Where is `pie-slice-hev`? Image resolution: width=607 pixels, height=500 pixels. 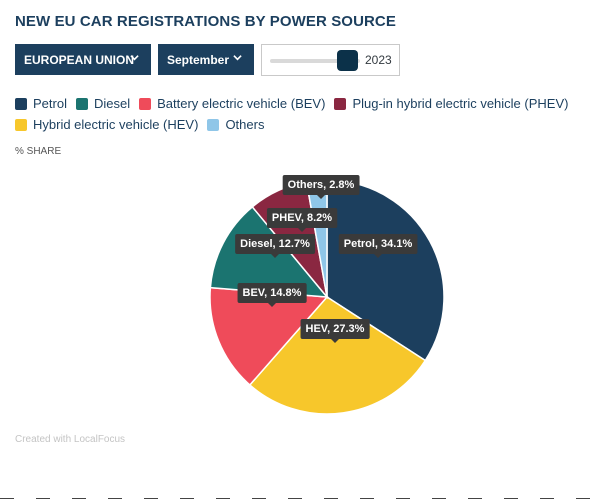
pie-slice-hev is located at coordinates (337, 355).